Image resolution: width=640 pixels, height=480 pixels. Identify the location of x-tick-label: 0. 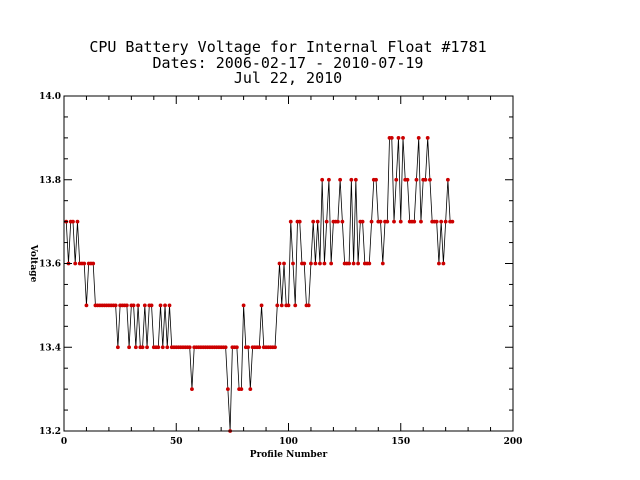
(64, 442).